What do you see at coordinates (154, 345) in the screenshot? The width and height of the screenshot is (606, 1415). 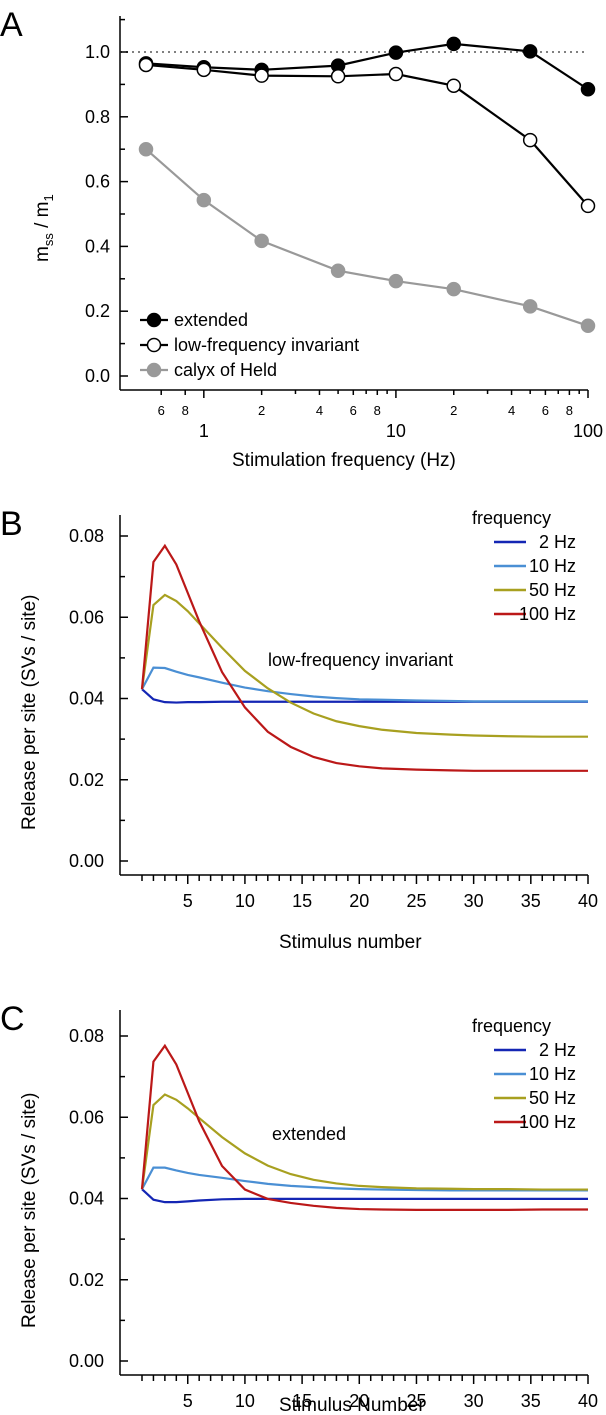 I see `legend-a-lfi-marker` at bounding box center [154, 345].